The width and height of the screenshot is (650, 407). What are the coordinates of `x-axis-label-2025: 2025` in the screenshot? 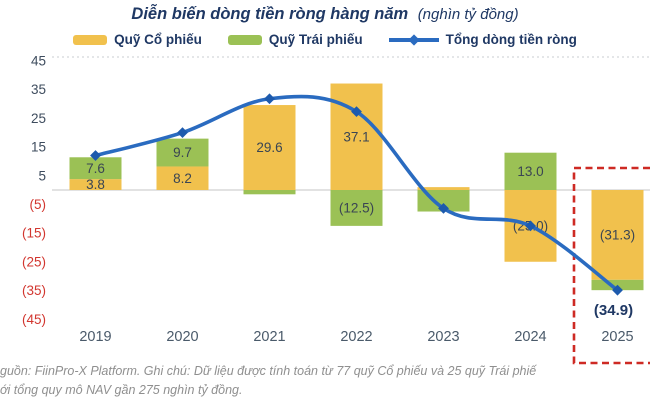 It's located at (617, 337).